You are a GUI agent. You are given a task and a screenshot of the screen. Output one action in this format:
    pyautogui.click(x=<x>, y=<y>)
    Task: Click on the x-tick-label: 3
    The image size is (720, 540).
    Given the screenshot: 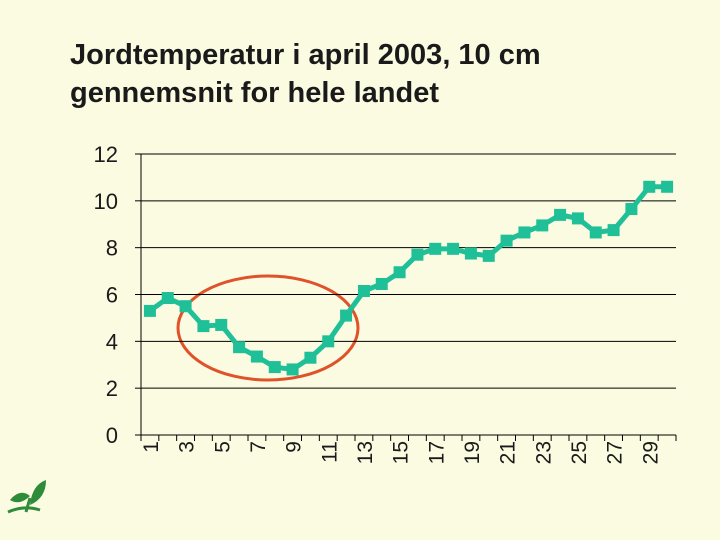 What is the action you would take?
    pyautogui.click(x=187, y=447)
    